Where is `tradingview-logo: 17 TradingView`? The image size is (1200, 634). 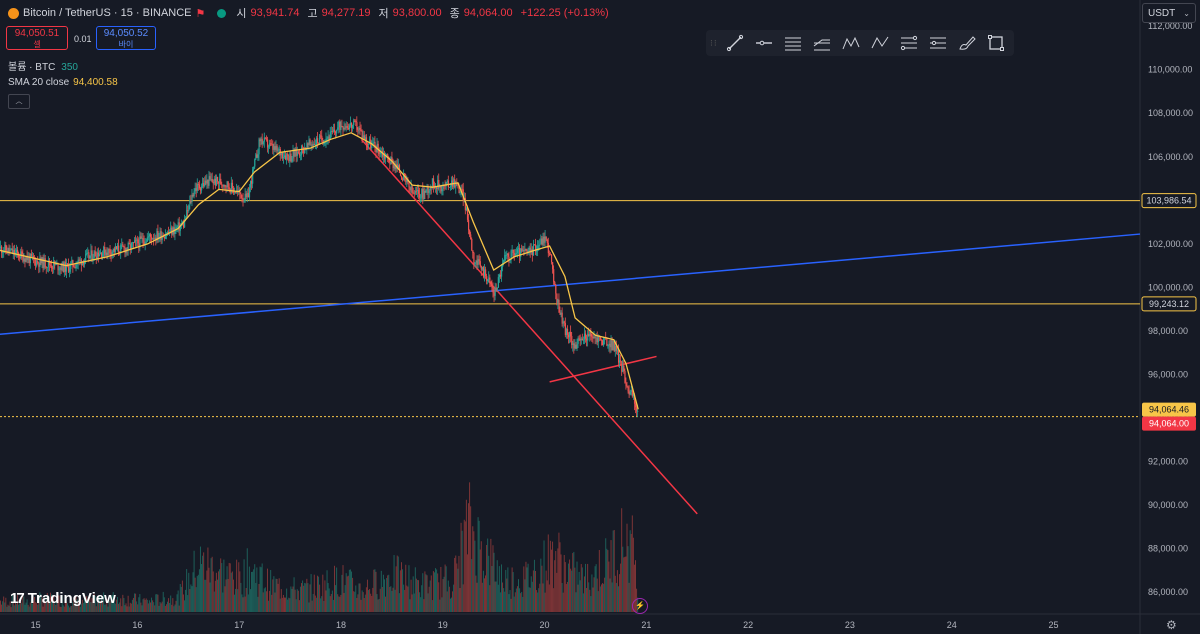 tradingview-logo: 17 TradingView is located at coordinates (63, 598).